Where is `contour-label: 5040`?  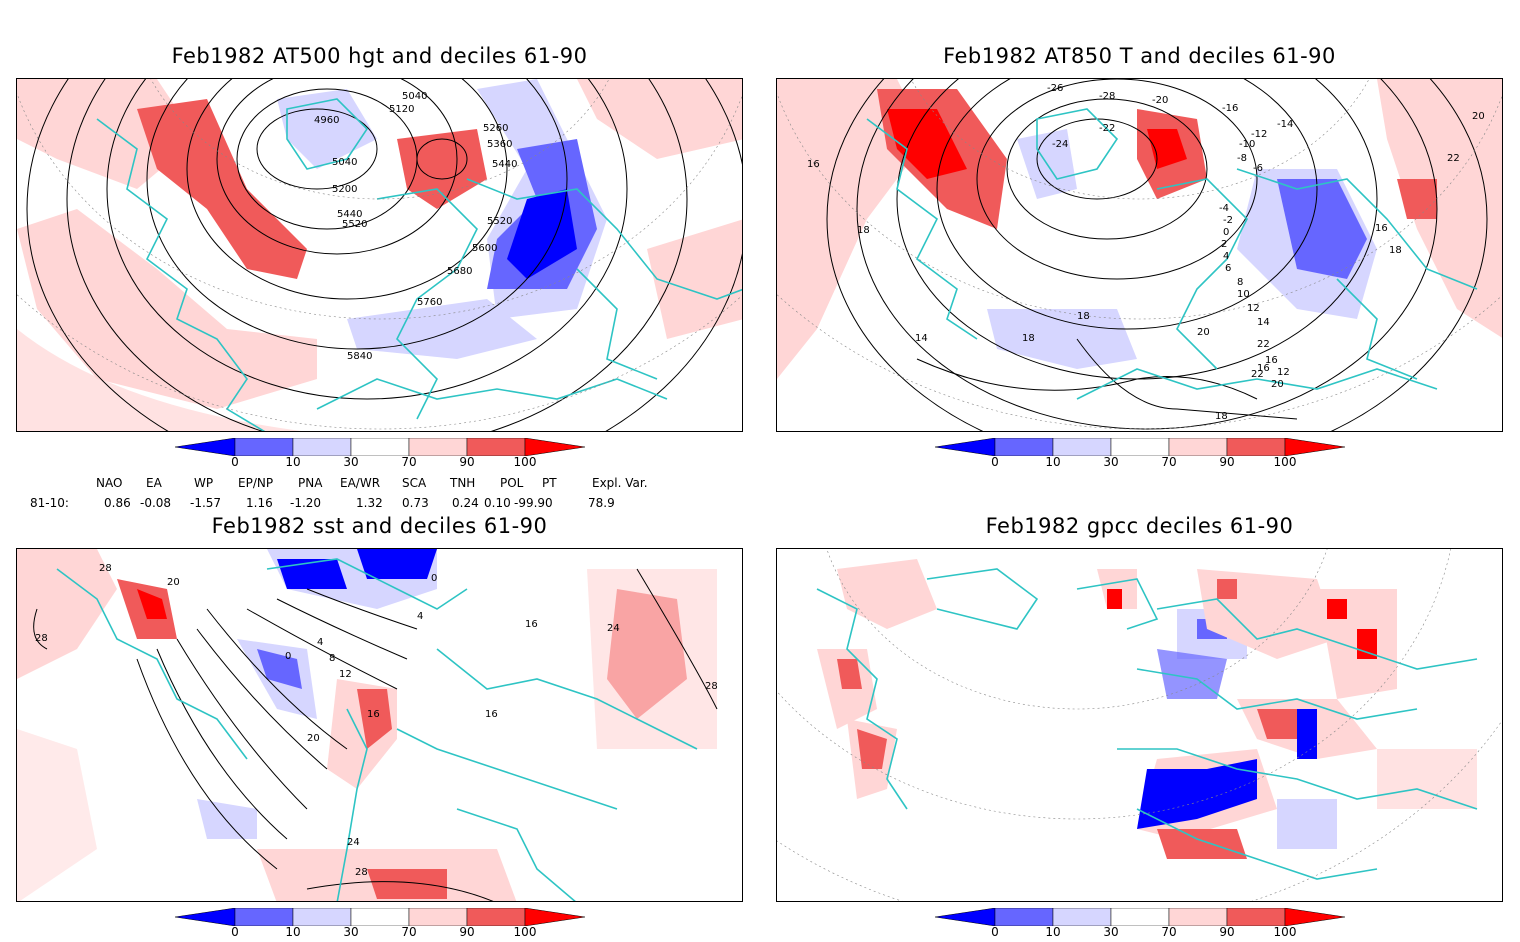 contour-label: 5040 is located at coordinates (344, 162).